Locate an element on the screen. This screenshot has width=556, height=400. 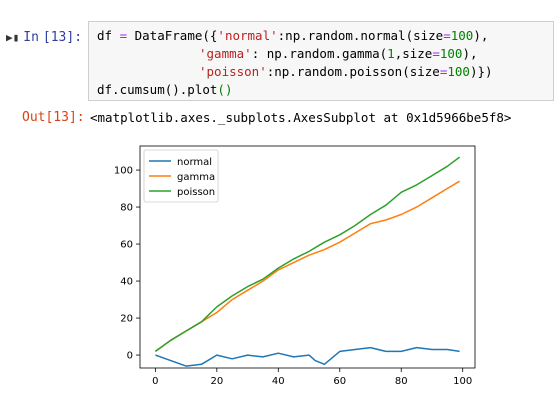
run-indicator-icon: ▶▮ is located at coordinates (13, 37).